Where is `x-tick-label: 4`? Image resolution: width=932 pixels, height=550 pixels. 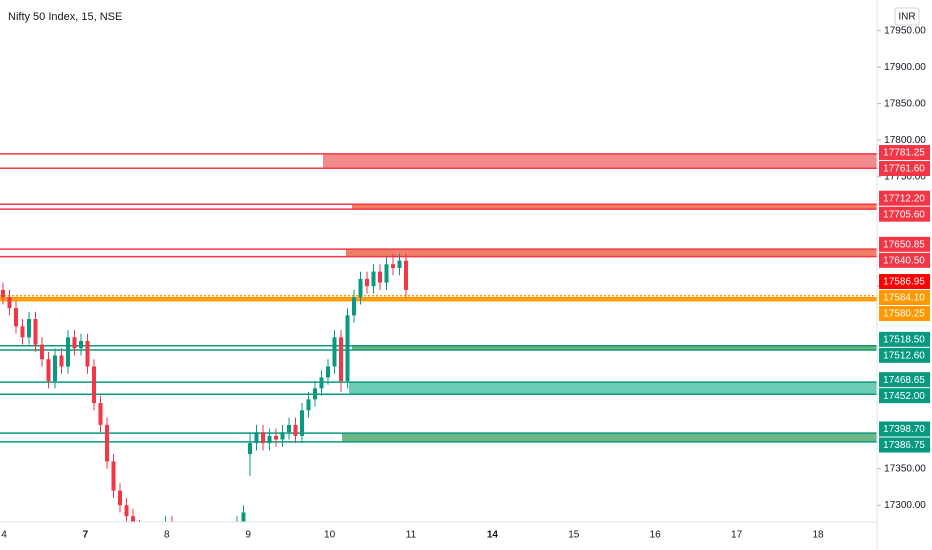
x-tick-label: 4 is located at coordinates (4, 535).